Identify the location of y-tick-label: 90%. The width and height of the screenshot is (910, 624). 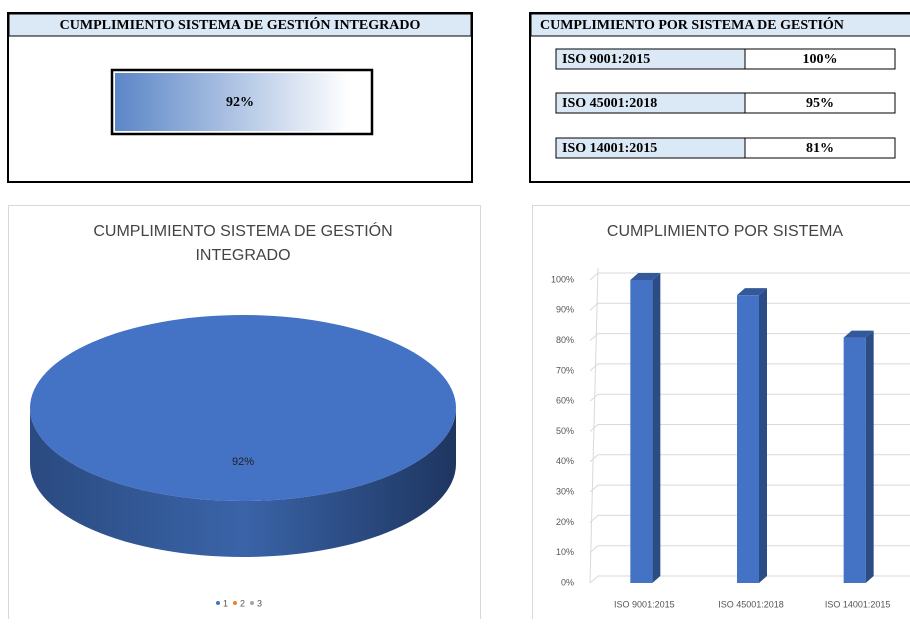
(565, 310).